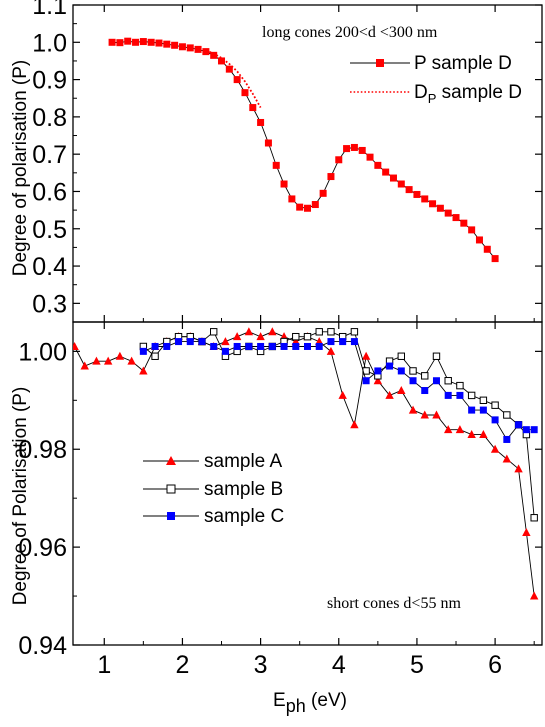  Describe the element at coordinates (49, 267) in the screenshot. I see `top-y-tick-label: 0.4` at that location.